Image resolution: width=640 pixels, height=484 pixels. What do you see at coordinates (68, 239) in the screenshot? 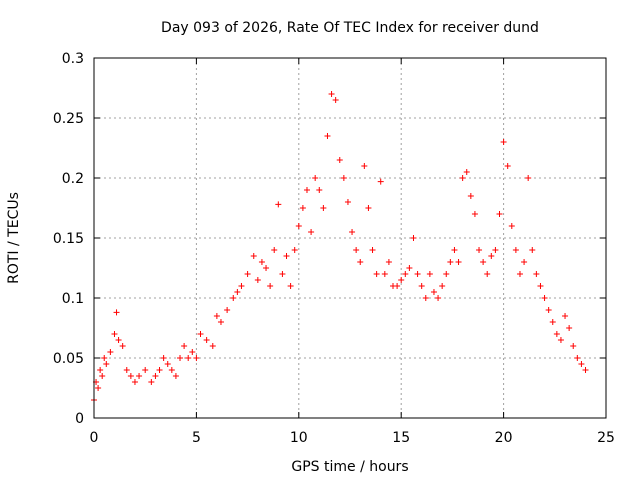
I see `y-tick-label: 0.15` at bounding box center [68, 239].